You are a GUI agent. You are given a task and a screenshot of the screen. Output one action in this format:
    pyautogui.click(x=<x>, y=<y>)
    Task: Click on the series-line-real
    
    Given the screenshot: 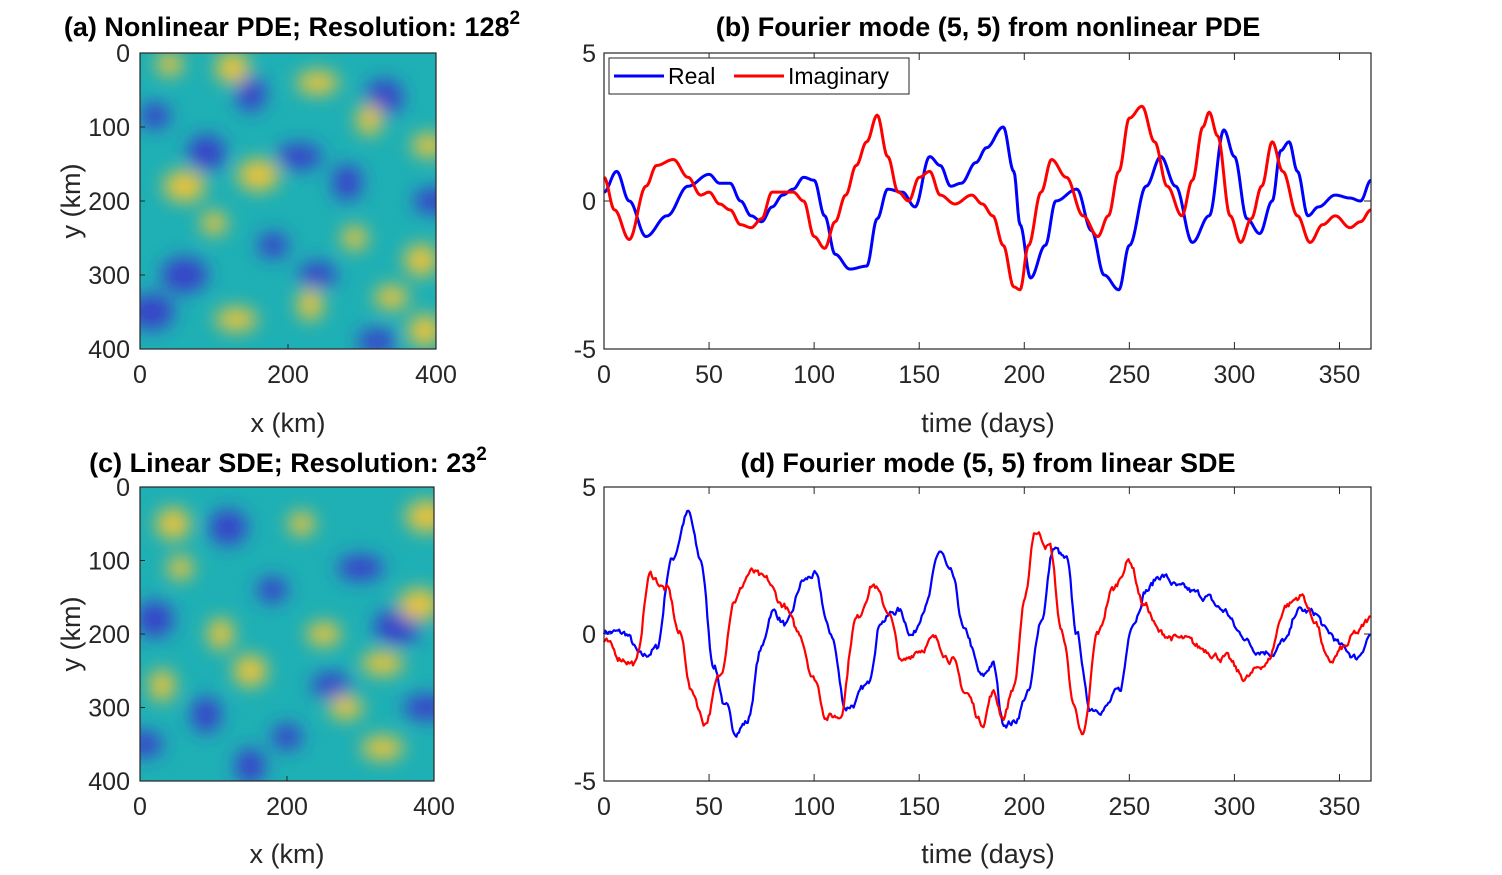 What is the action you would take?
    pyautogui.click(x=986, y=623)
    